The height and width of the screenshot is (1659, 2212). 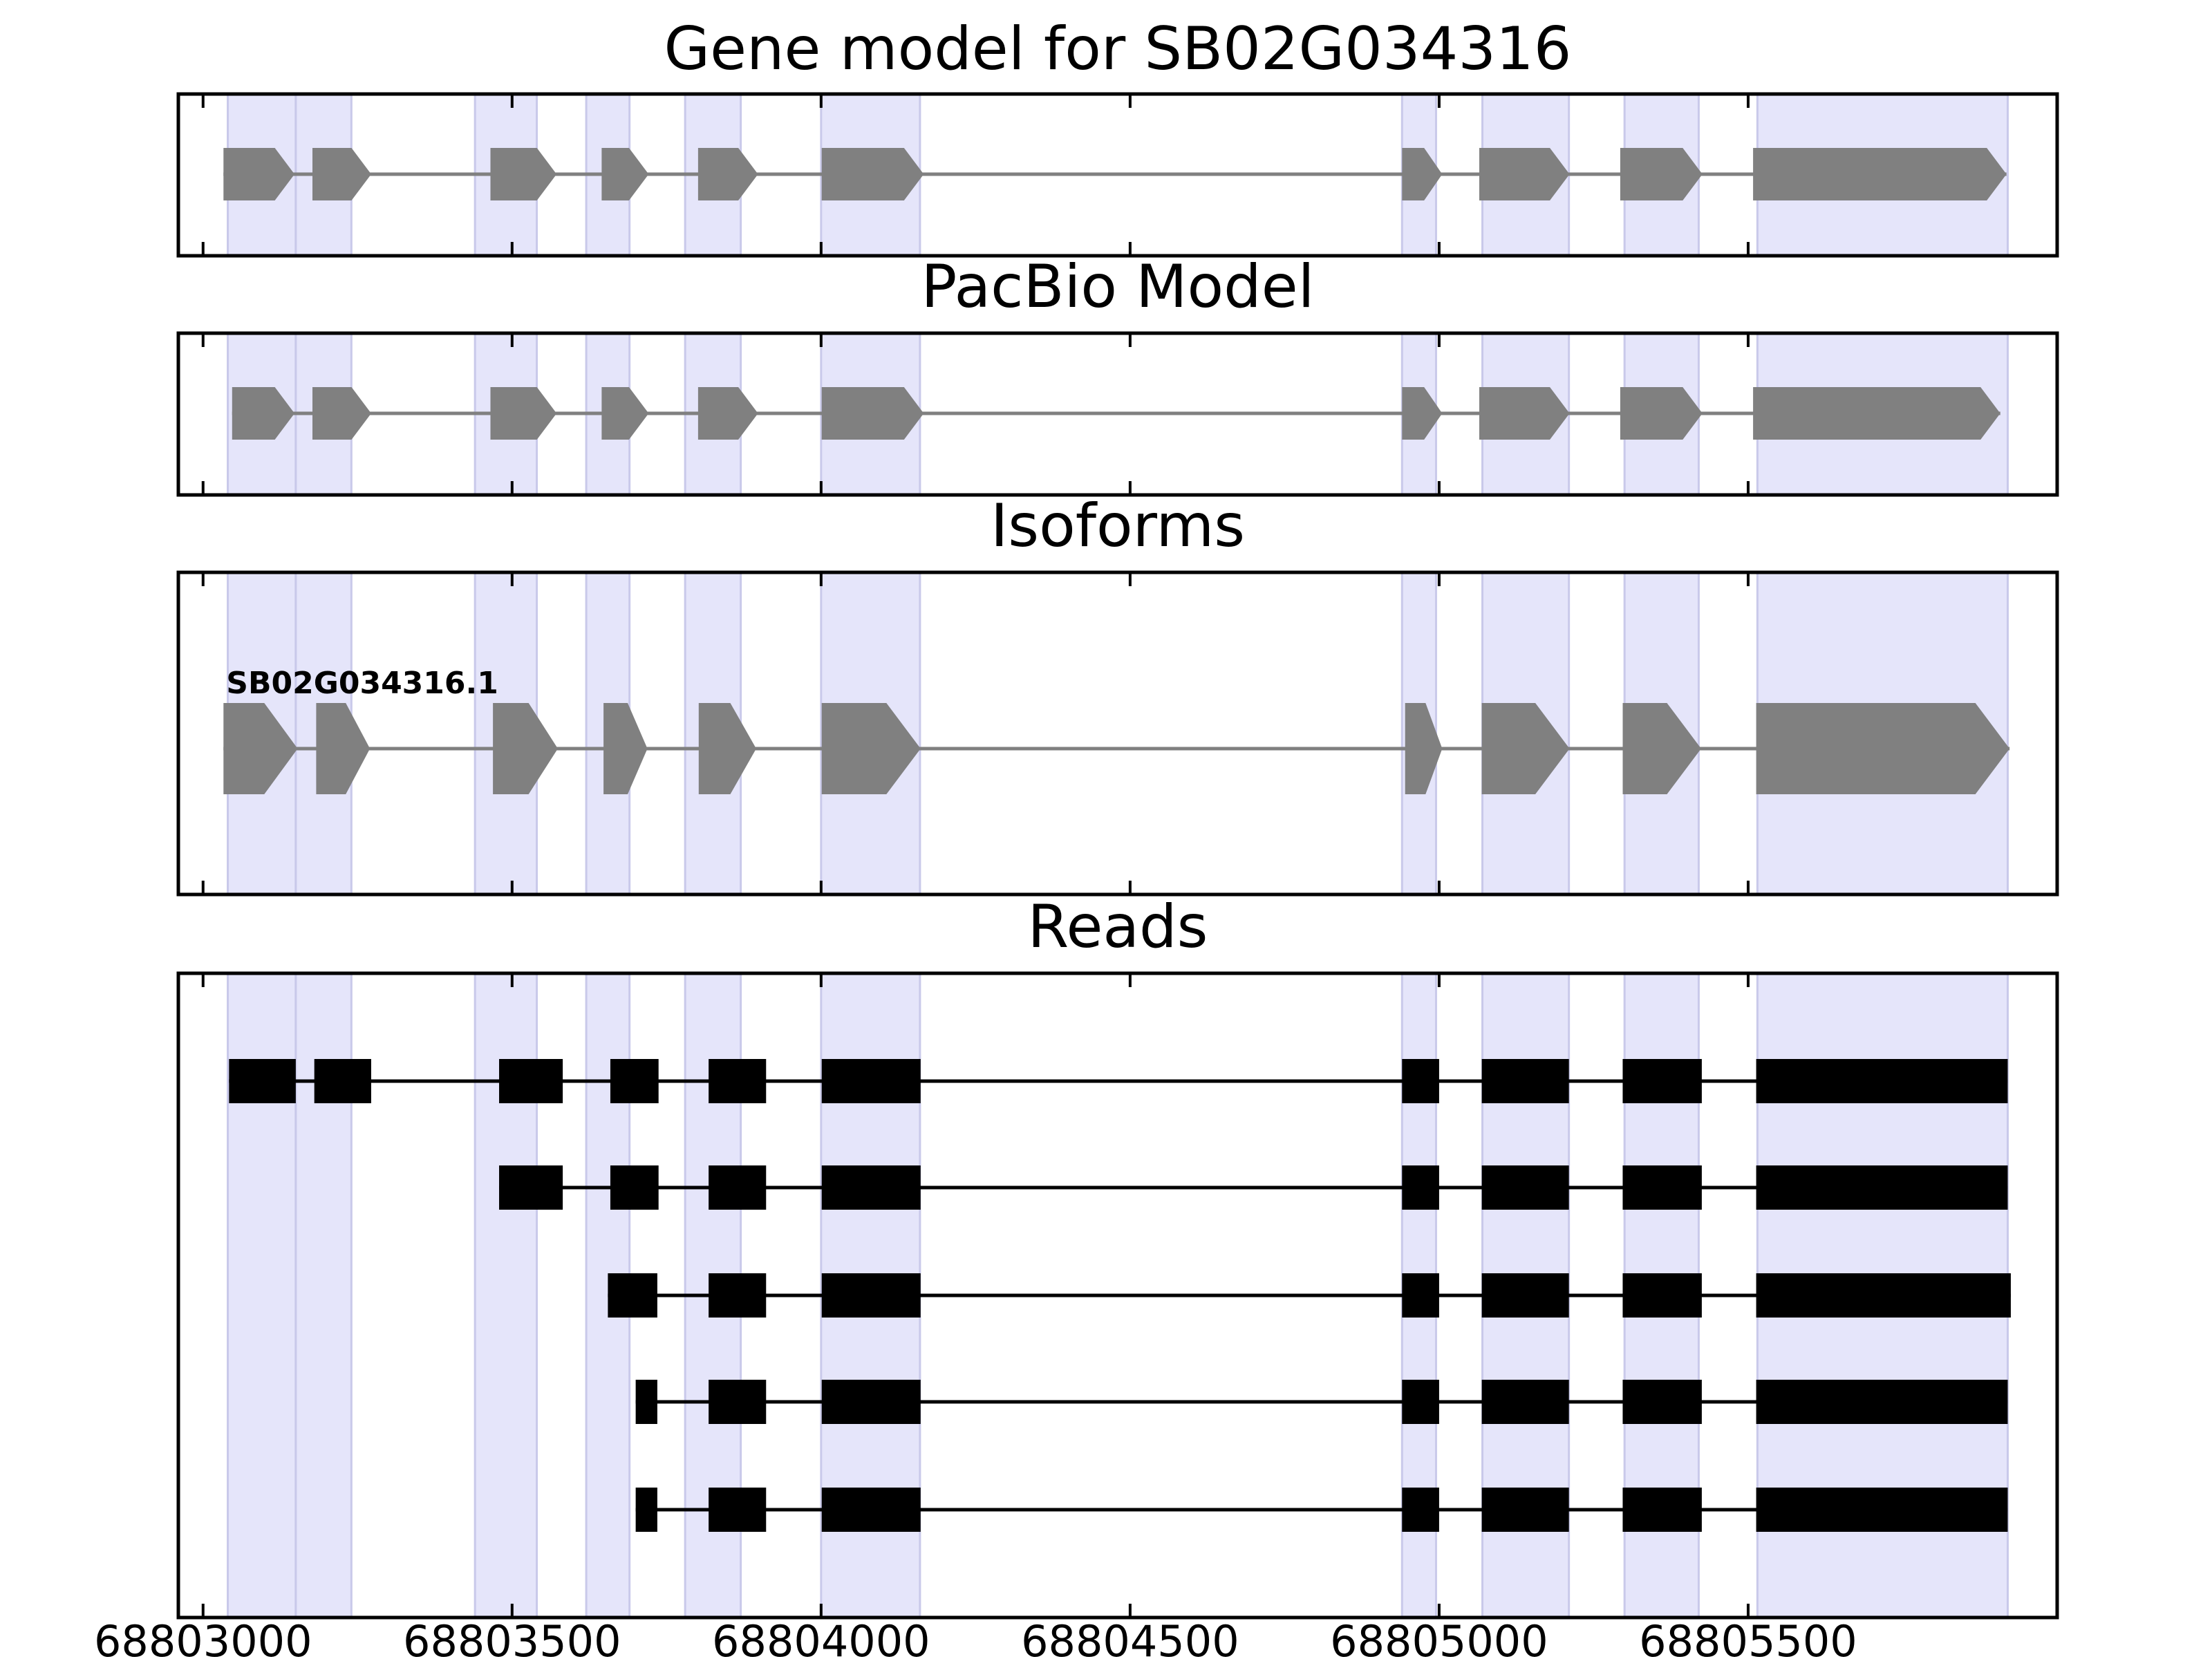 I want to click on x-tick-label: 68805000, so click(x=1439, y=1638).